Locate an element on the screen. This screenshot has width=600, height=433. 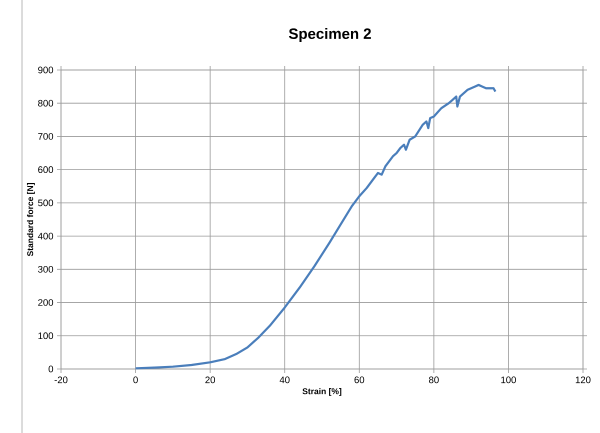
y-tick-label: 800 is located at coordinates (46, 103).